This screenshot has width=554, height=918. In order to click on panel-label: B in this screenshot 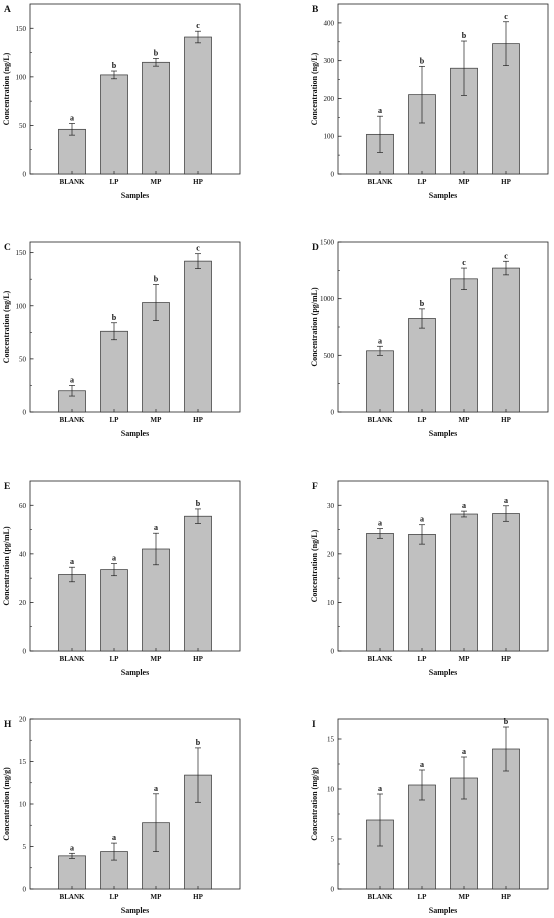, I will do `click(315, 10)`.